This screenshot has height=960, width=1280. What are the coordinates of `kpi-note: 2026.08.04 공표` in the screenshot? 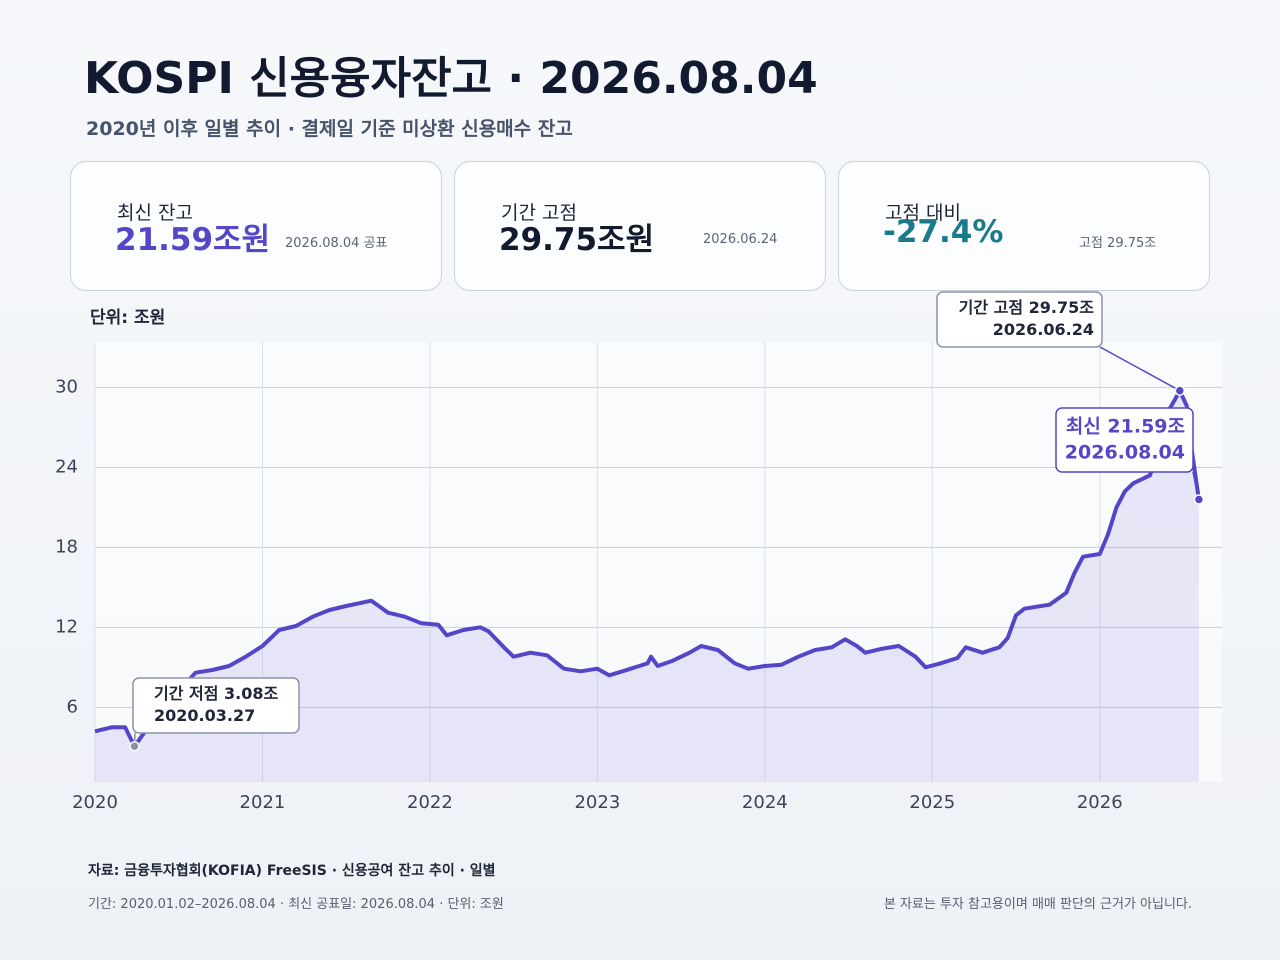 It's located at (336, 243).